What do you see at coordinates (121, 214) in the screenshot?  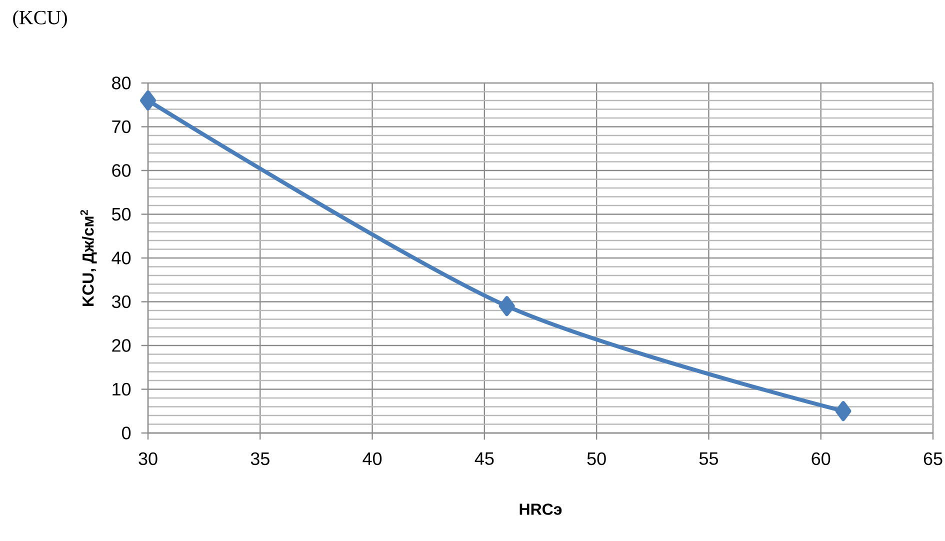 I see `y-tick-label: 50` at bounding box center [121, 214].